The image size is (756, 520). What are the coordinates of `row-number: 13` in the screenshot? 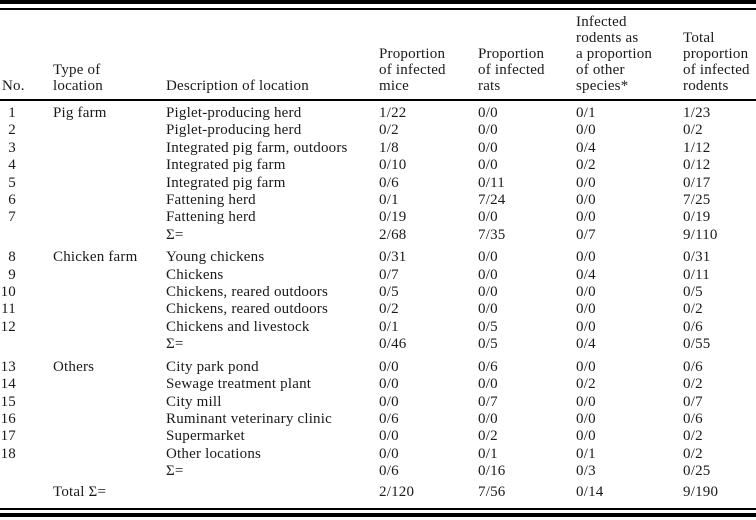 It's located at (8, 366).